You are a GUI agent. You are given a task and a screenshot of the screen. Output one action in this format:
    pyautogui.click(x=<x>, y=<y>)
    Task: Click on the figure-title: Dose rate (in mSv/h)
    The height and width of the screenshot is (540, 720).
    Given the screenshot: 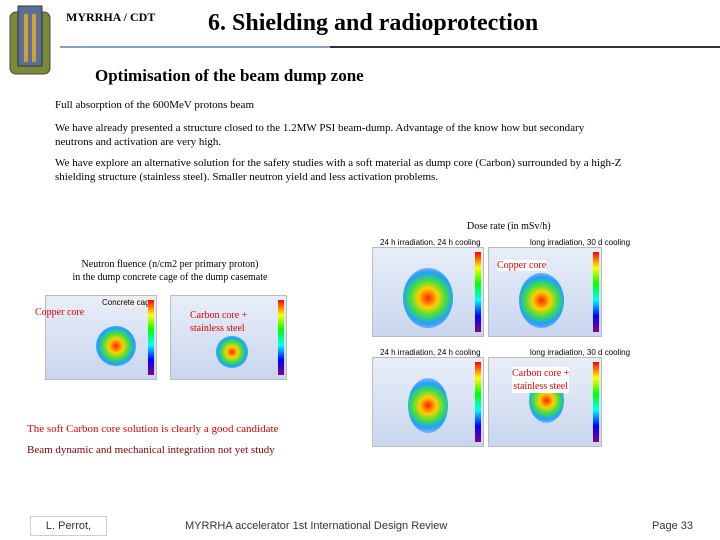 What is the action you would take?
    pyautogui.click(x=509, y=226)
    